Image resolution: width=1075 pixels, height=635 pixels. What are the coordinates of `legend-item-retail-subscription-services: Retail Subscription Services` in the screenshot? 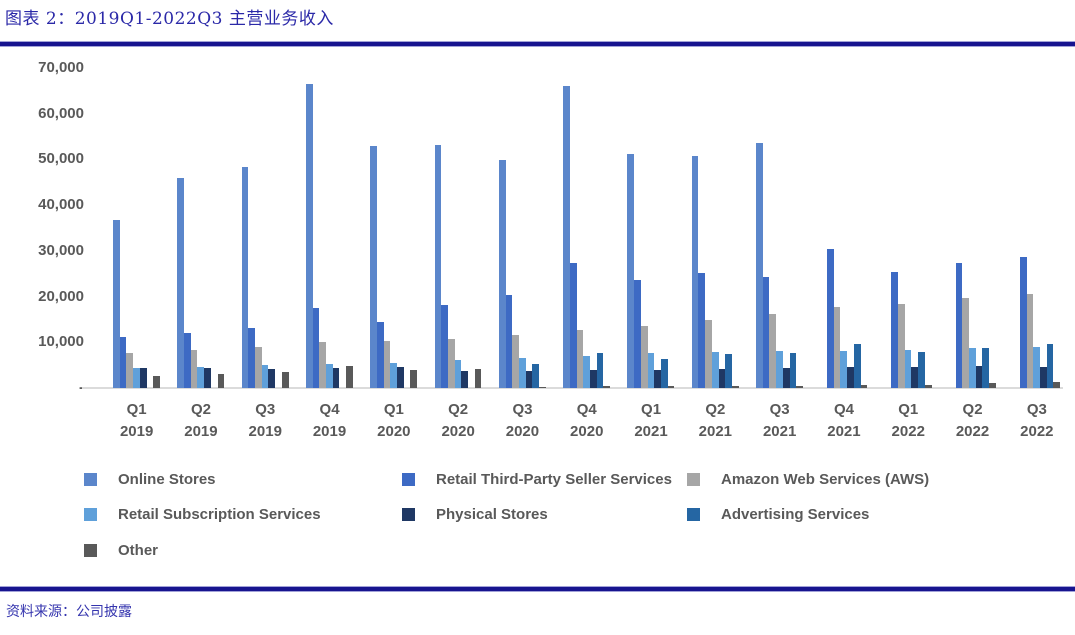 It's located at (202, 514).